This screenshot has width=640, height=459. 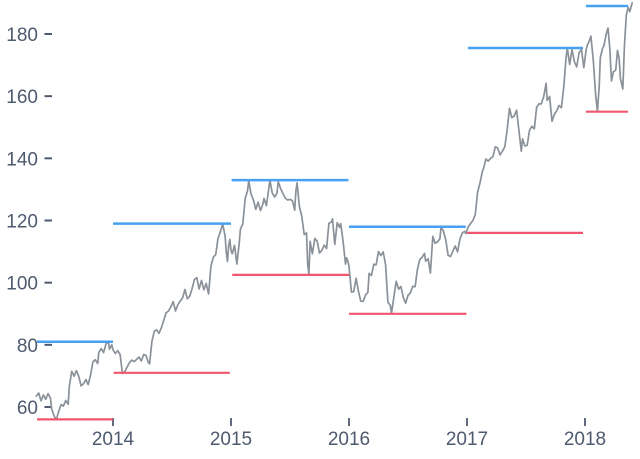 I want to click on y-axis-tick-label: 140, so click(x=22, y=159).